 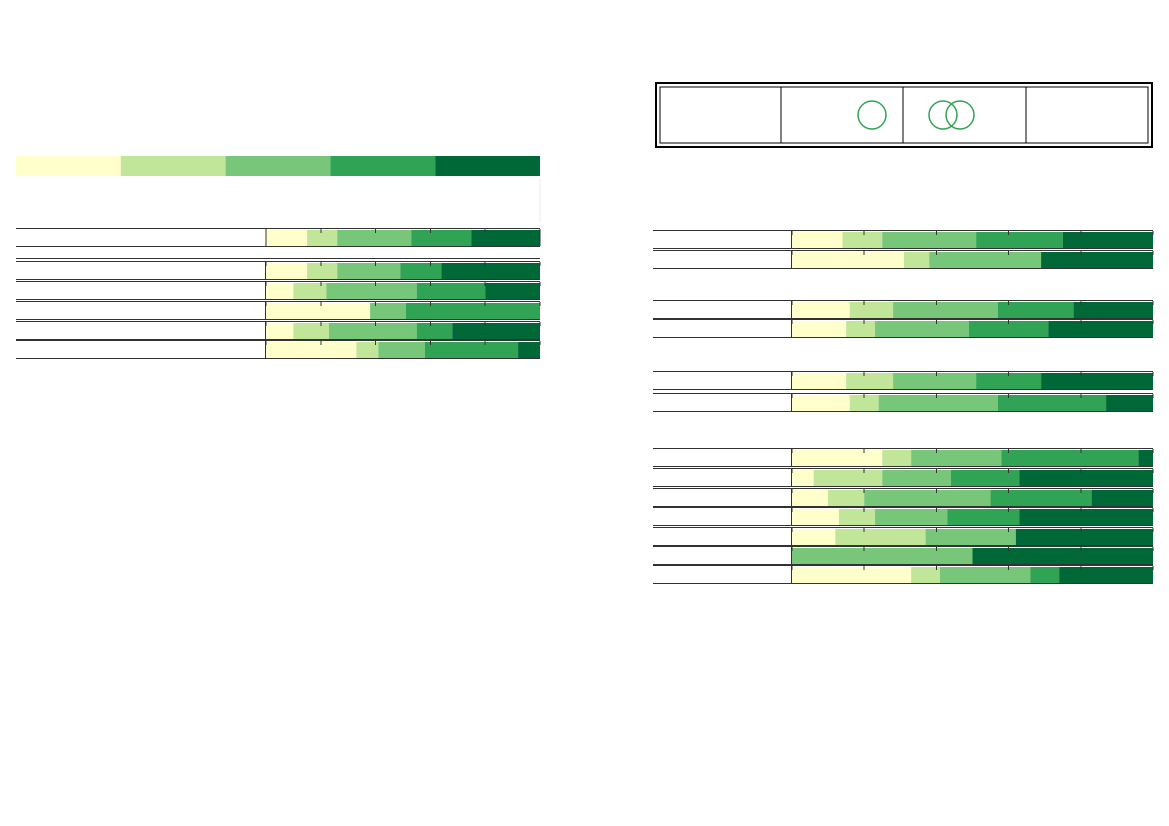 I want to click on header-box, so click(x=904, y=115).